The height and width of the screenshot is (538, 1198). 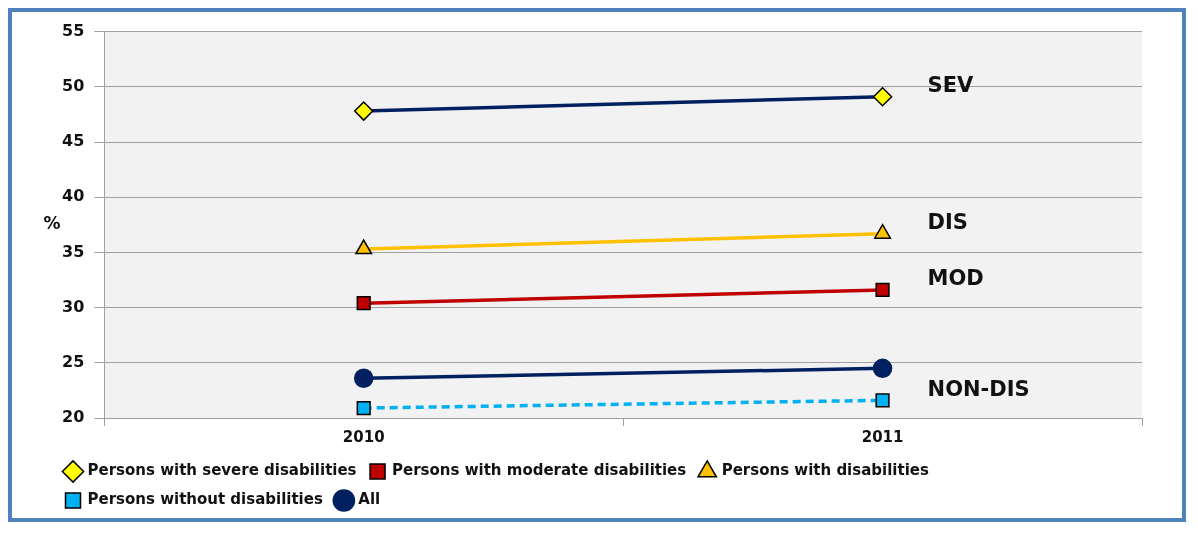 What do you see at coordinates (539, 470) in the screenshot?
I see `legend-label: Persons with moderate disabilities` at bounding box center [539, 470].